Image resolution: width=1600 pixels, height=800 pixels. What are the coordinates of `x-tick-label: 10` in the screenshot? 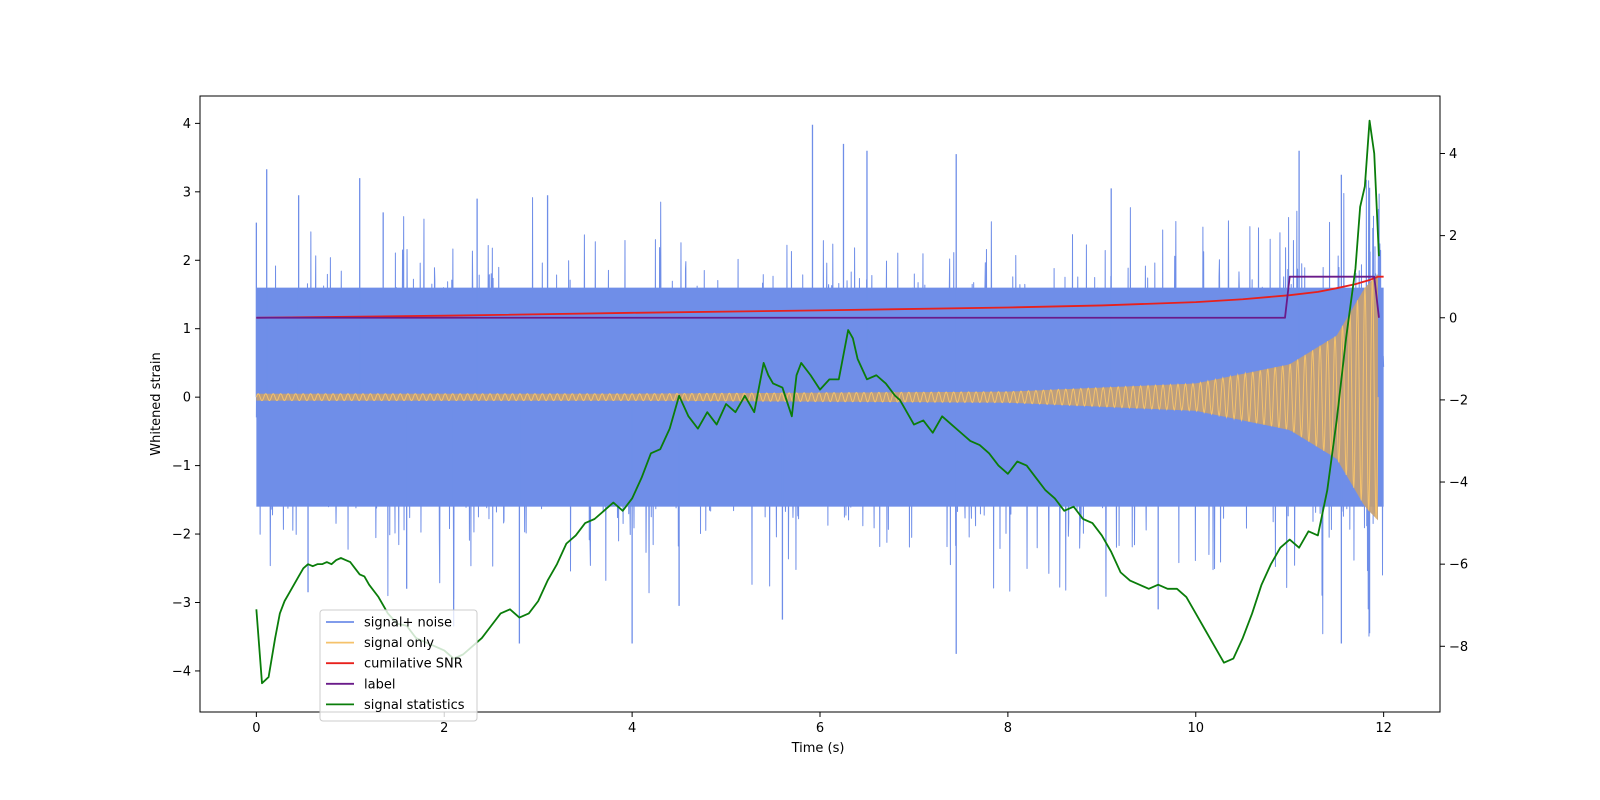 It's located at (1195, 728).